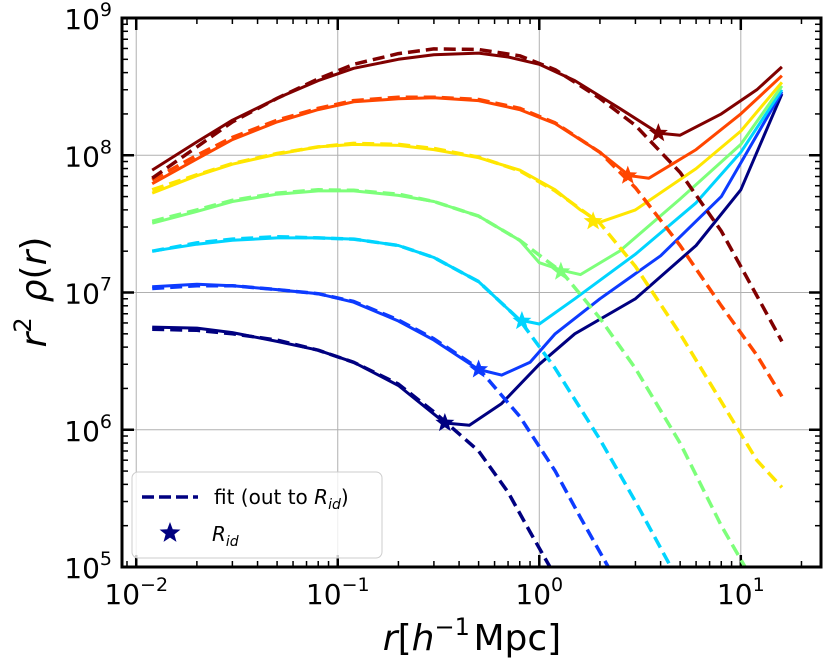 The image size is (830, 665). I want to click on x-tick-label: 10⁻¹, so click(338, 592).